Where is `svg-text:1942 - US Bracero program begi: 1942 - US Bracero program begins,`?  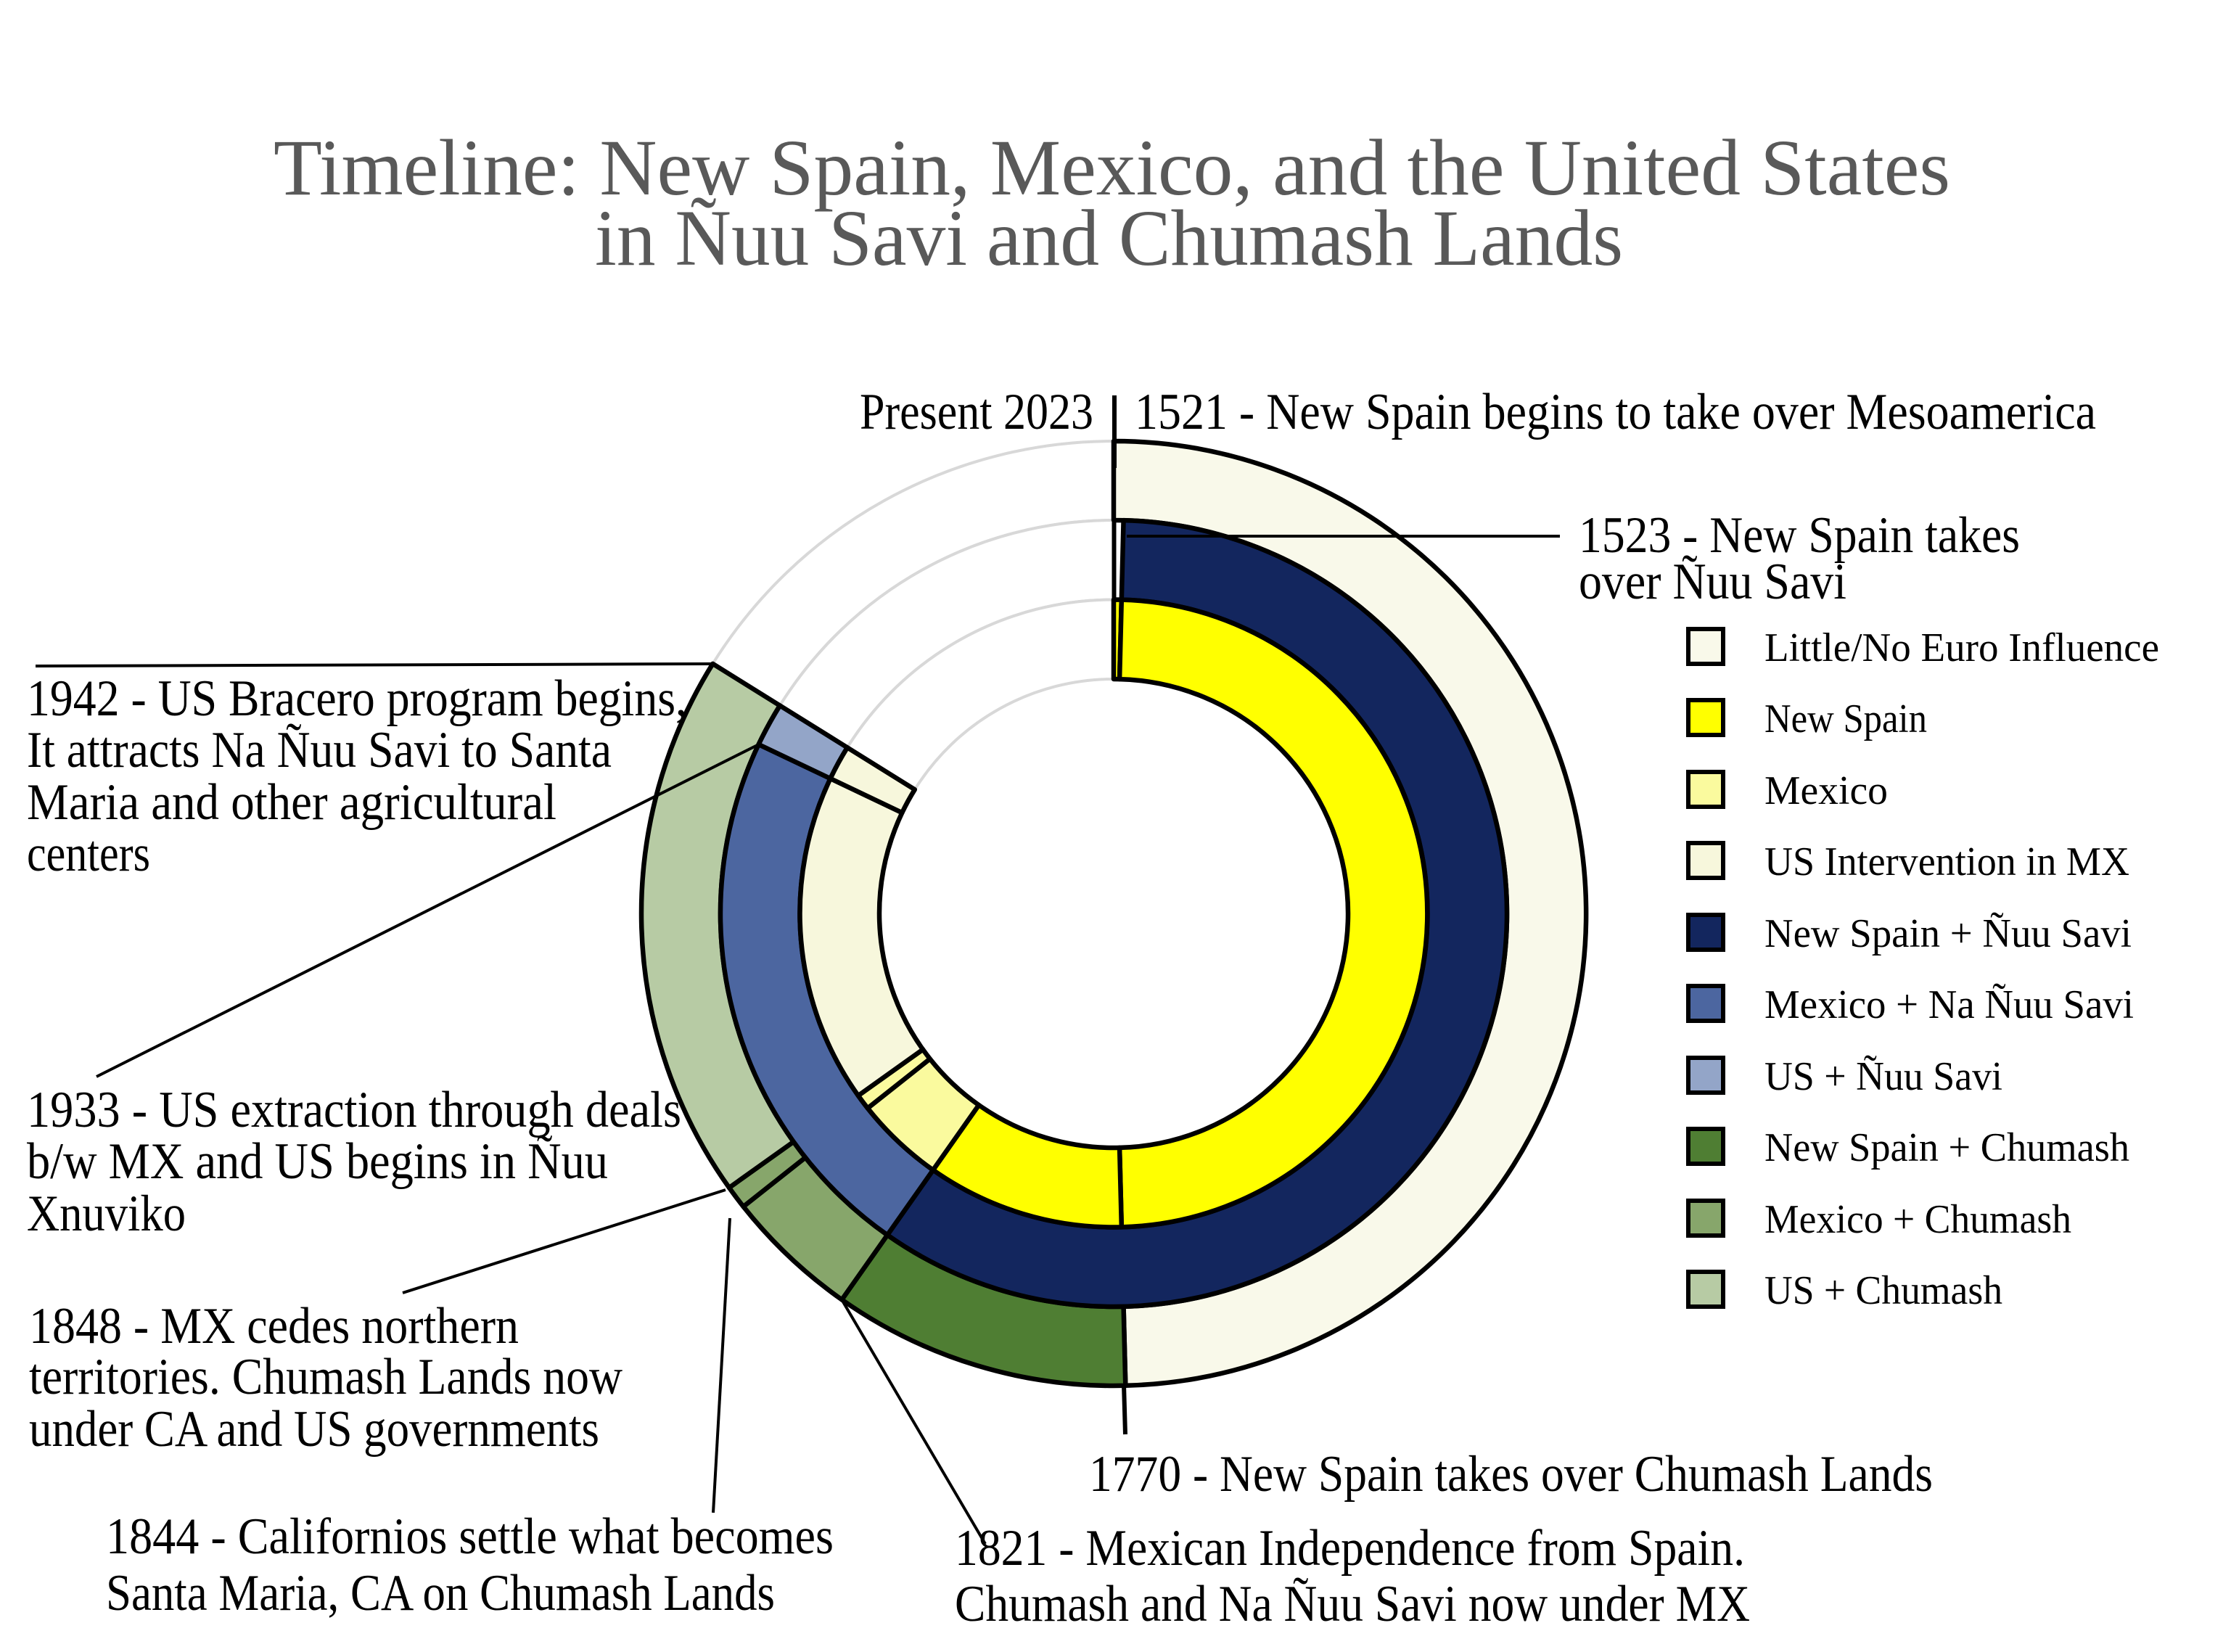
svg-text:1942 - US Bracero program begi: 1942 - US Bracero program begins, is located at coordinates (357, 698).